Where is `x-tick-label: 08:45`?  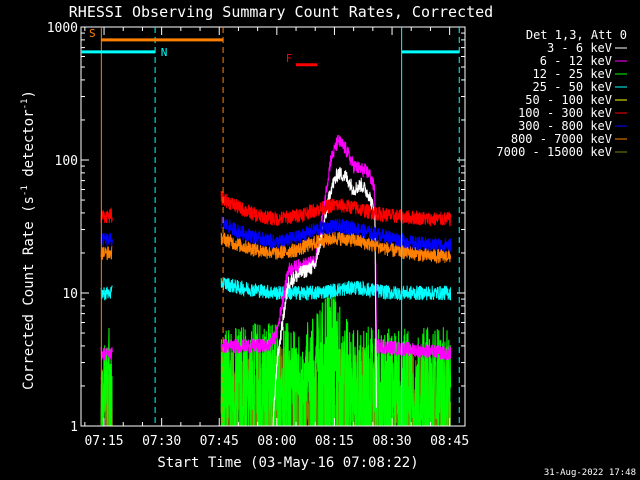
x-tick-label: 08:45 is located at coordinates (449, 441).